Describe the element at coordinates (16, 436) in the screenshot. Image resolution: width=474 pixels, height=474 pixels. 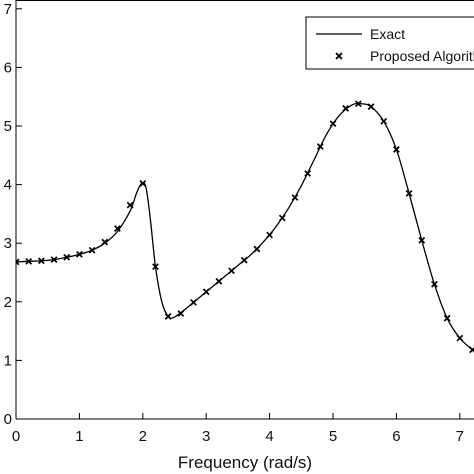
I see `x-tick-label: 0` at that location.